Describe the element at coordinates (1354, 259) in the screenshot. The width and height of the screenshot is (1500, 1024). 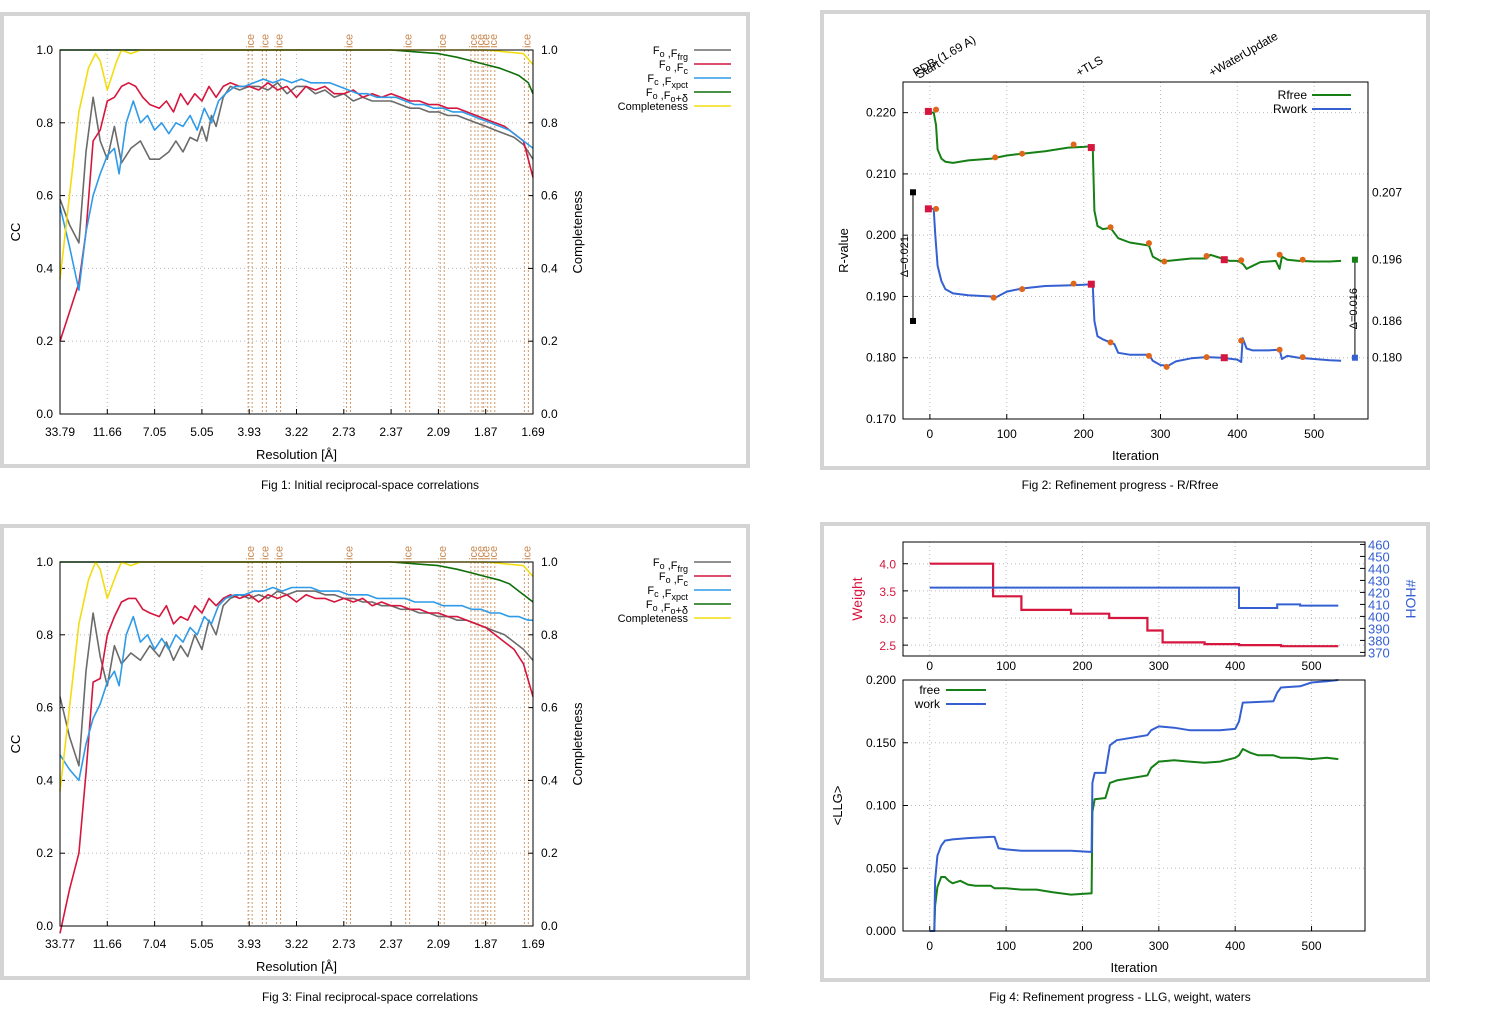
I see `delta-right-top` at that location.